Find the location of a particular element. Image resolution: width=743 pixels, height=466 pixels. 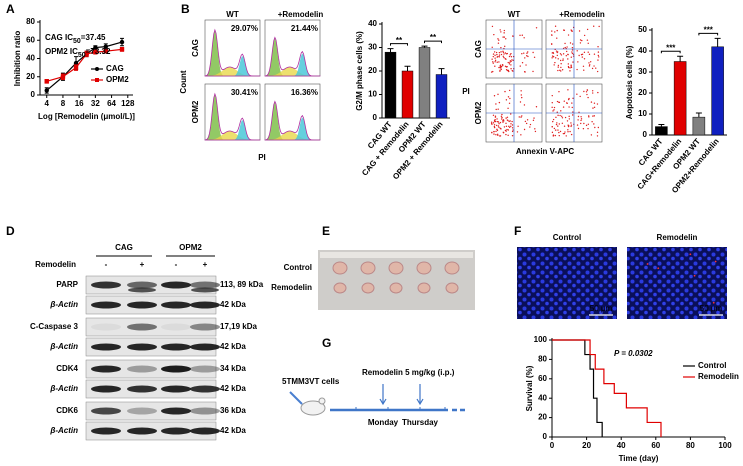

panel-label: D is located at coordinates (10, 231).